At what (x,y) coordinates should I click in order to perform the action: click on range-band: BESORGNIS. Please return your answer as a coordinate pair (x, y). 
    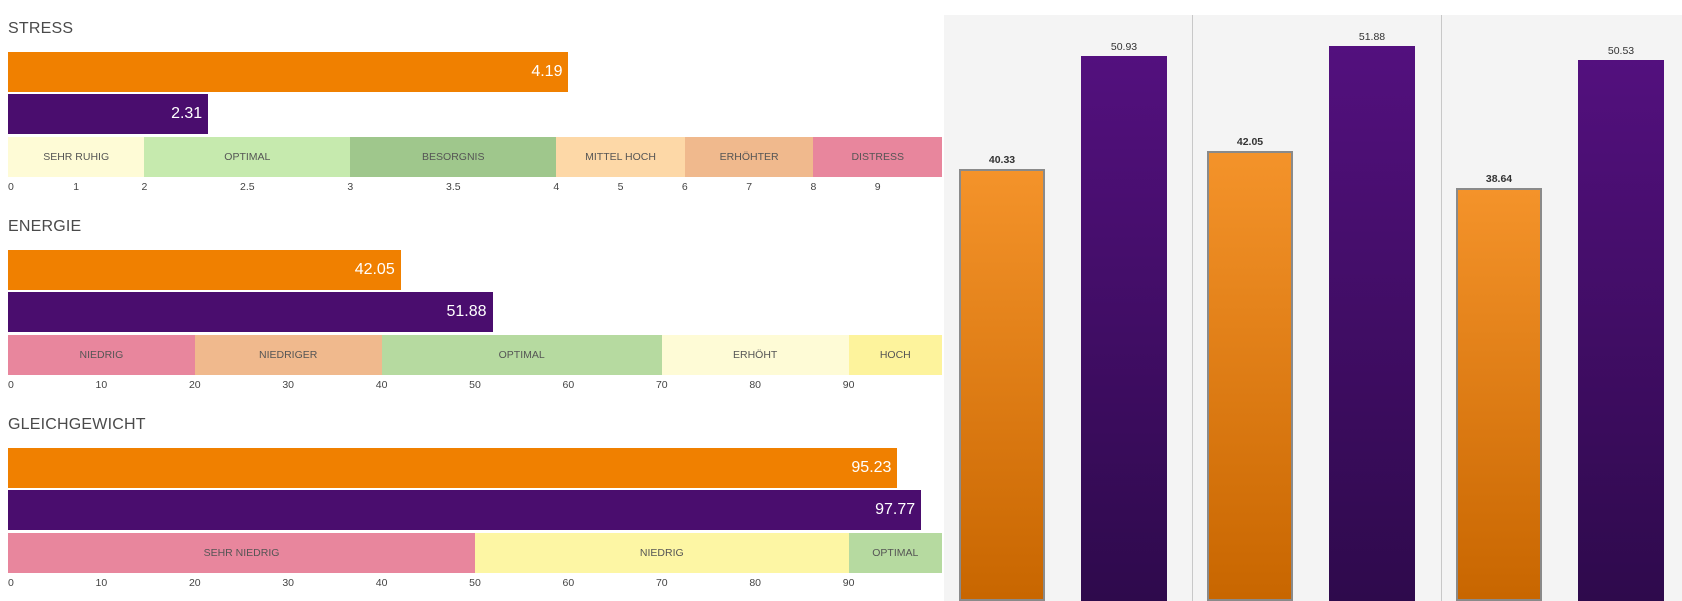
    Looking at the image, I should click on (453, 157).